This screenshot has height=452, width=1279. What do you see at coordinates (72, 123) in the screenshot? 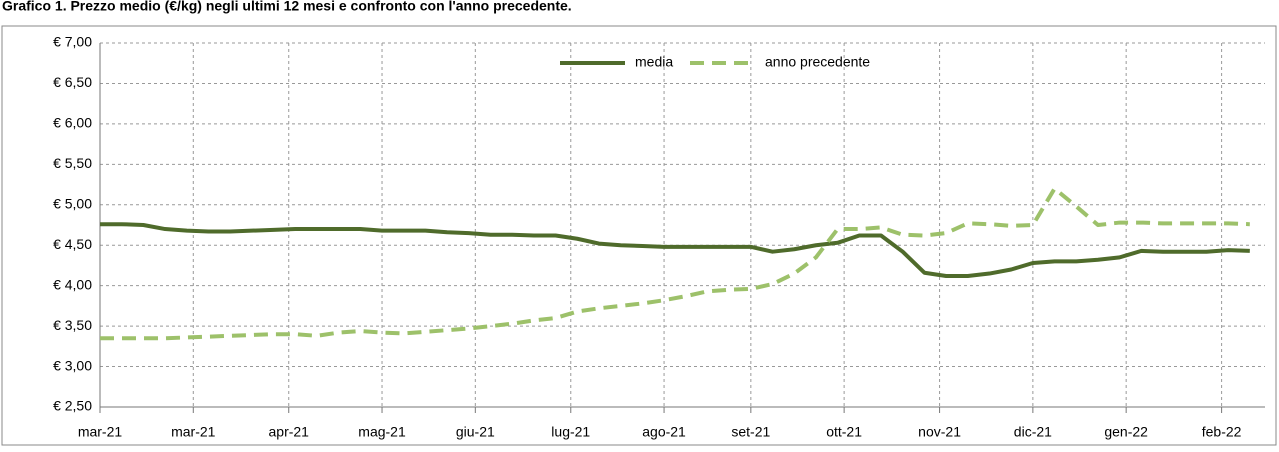
I see `y-tick-label: € 6,00` at bounding box center [72, 123].